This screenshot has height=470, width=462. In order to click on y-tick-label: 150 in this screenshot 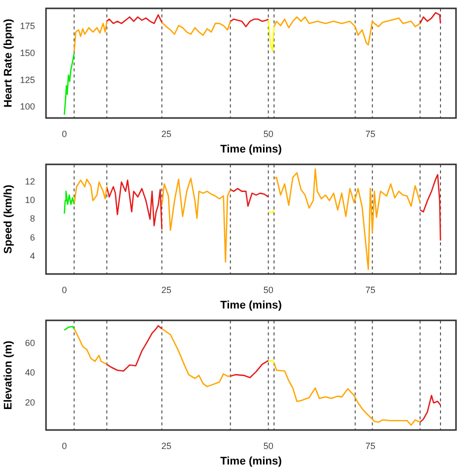, I will do `click(27, 53)`.